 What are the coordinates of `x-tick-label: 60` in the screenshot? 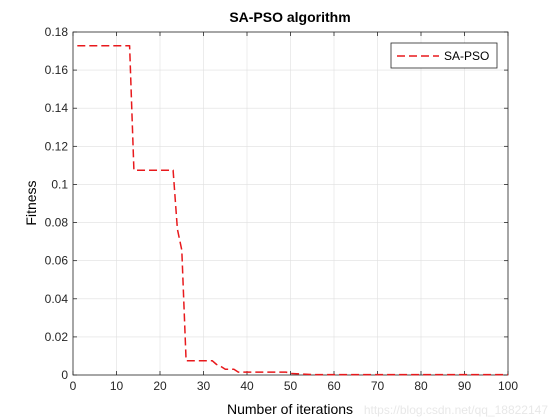 It's located at (334, 386).